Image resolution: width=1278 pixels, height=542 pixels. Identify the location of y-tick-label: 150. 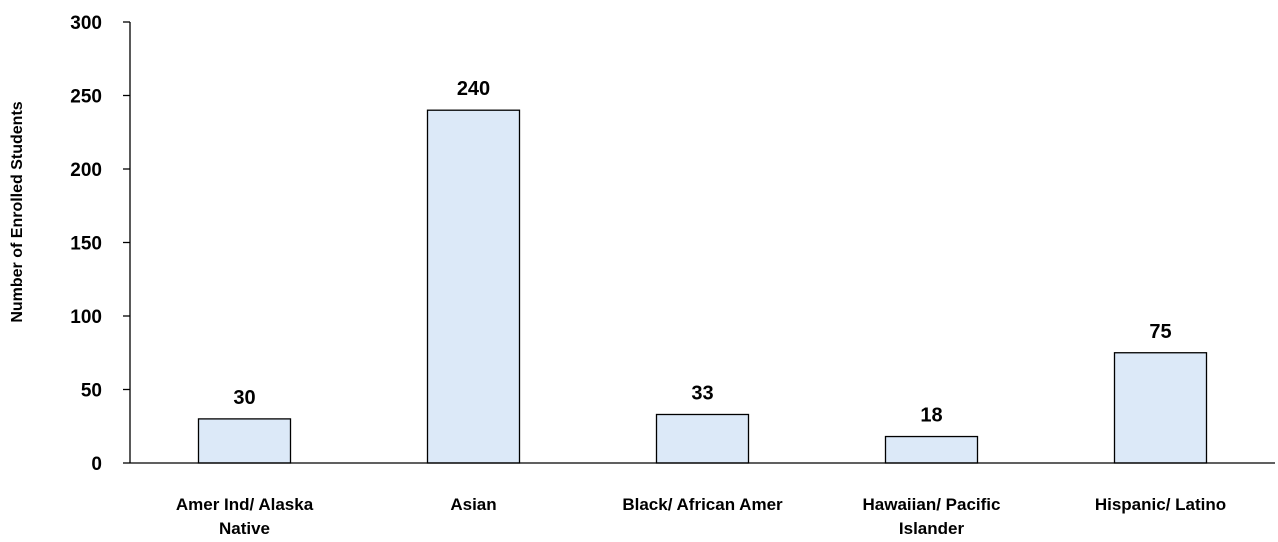
(86, 244).